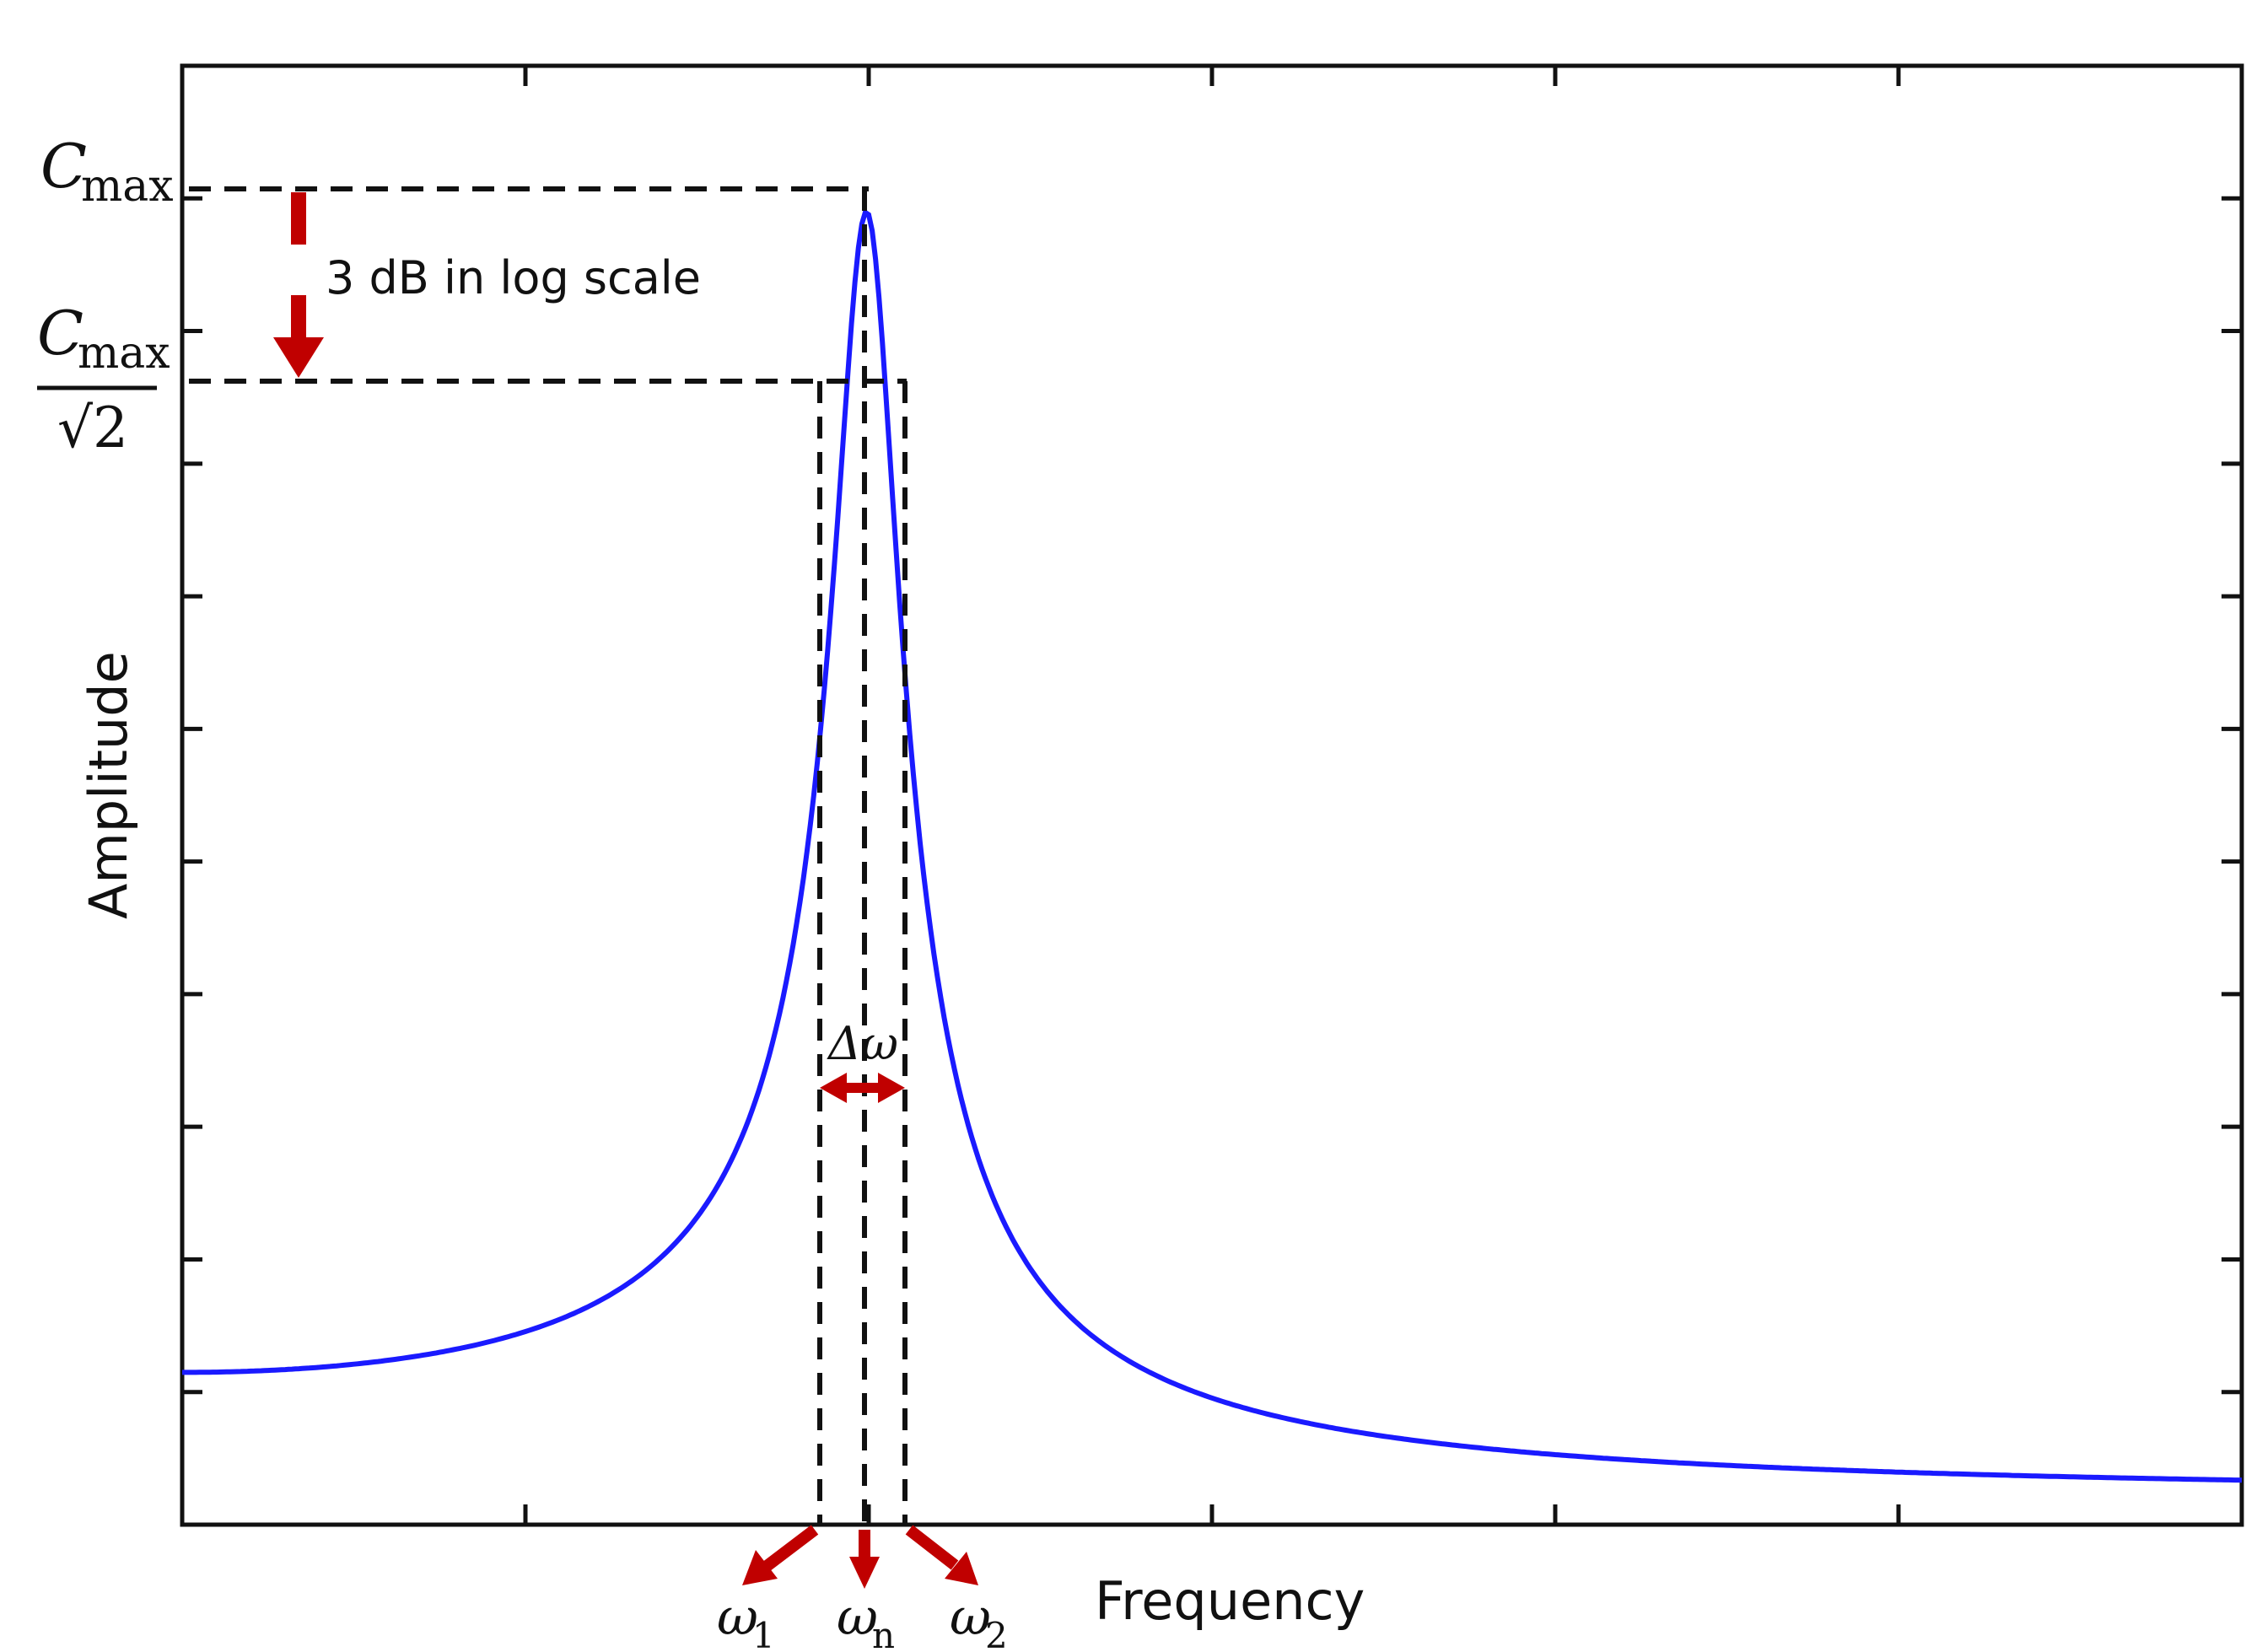  I want to click on svg-text: 1, so click(763, 1634).